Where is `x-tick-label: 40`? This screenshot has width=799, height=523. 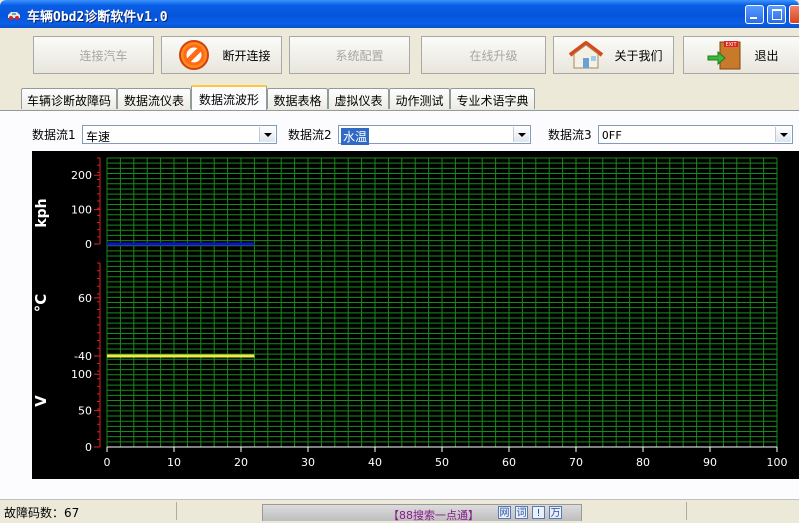 x-tick-label: 40 is located at coordinates (375, 462).